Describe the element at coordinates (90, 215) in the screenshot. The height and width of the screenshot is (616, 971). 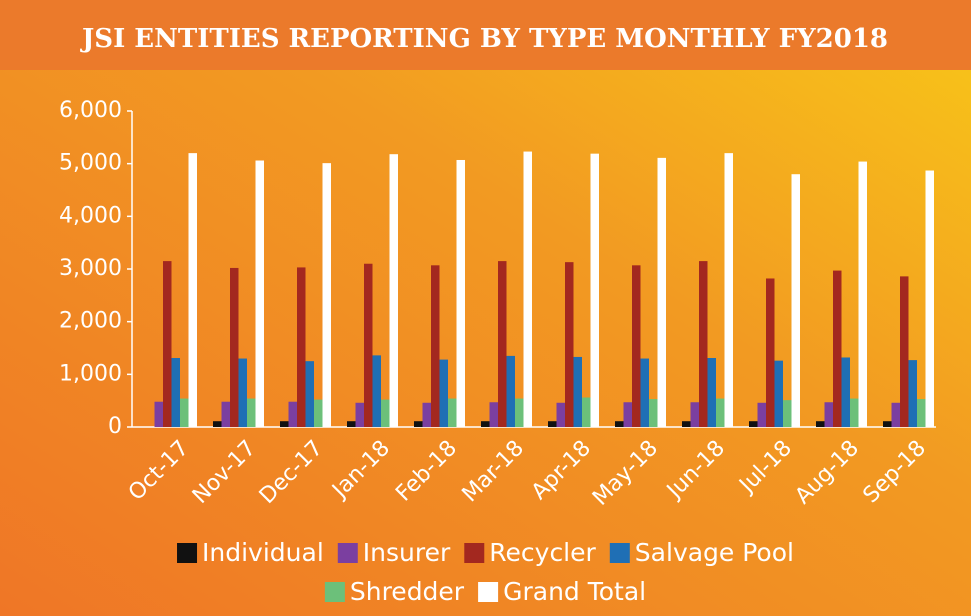
I see `y-tick-label: 4,000` at that location.